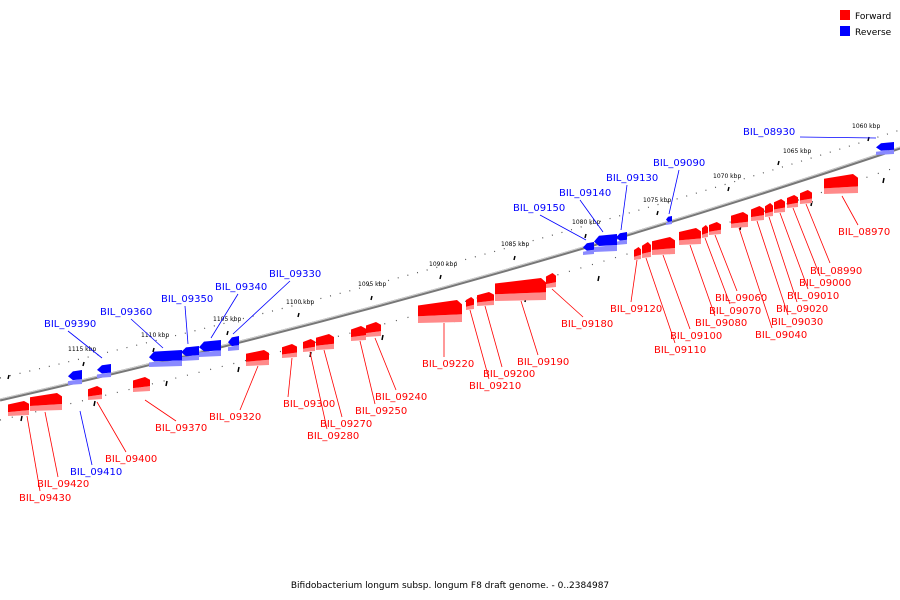 Image resolution: width=900 pixels, height=600 pixels. I want to click on gene-label: BIL_09090, so click(679, 163).